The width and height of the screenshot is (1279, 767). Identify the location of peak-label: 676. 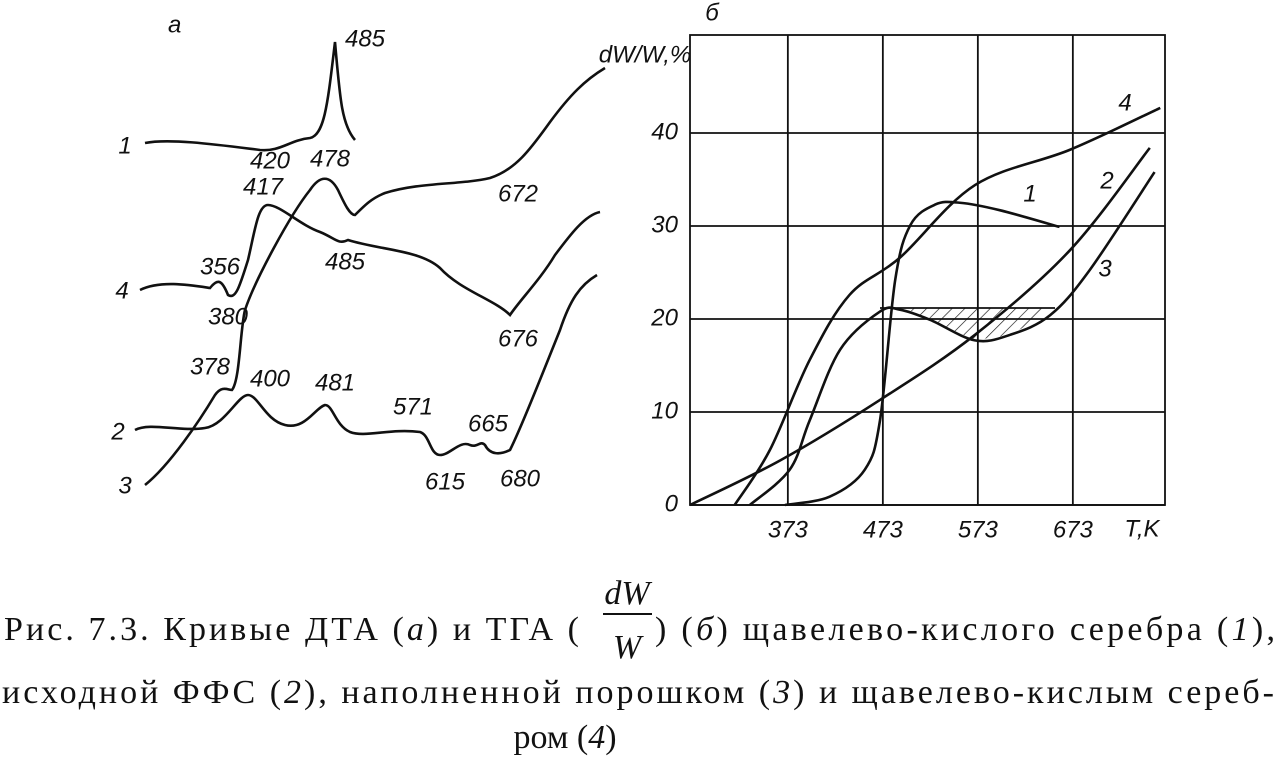
(518, 338).